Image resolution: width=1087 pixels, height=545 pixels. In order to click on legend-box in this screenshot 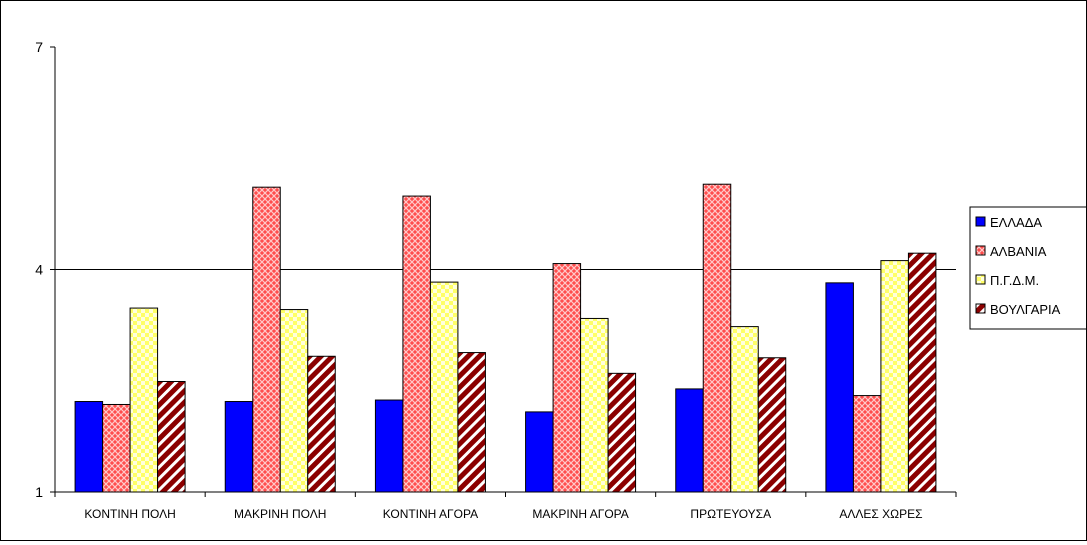, I will do `click(1028, 268)`.